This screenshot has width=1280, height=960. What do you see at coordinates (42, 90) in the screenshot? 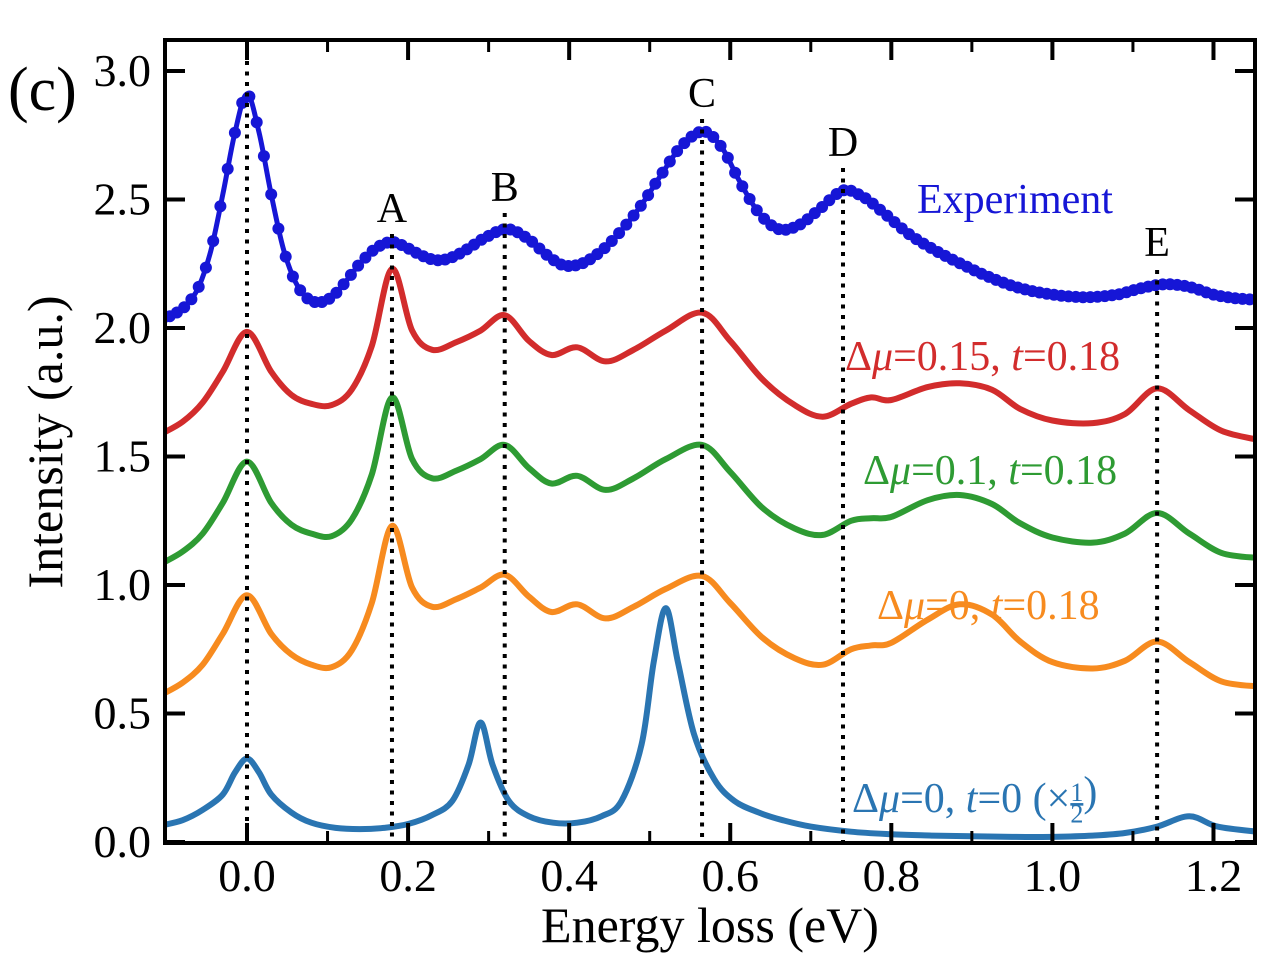
I see `panel-label: (c)` at bounding box center [42, 90].